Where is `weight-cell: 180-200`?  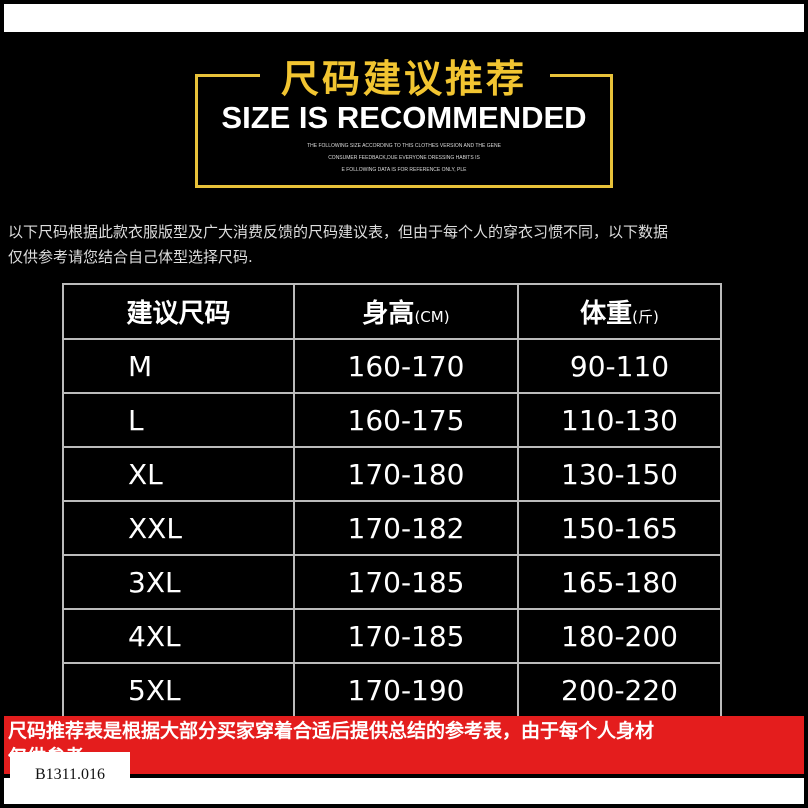
weight-cell: 180-200 is located at coordinates (619, 636).